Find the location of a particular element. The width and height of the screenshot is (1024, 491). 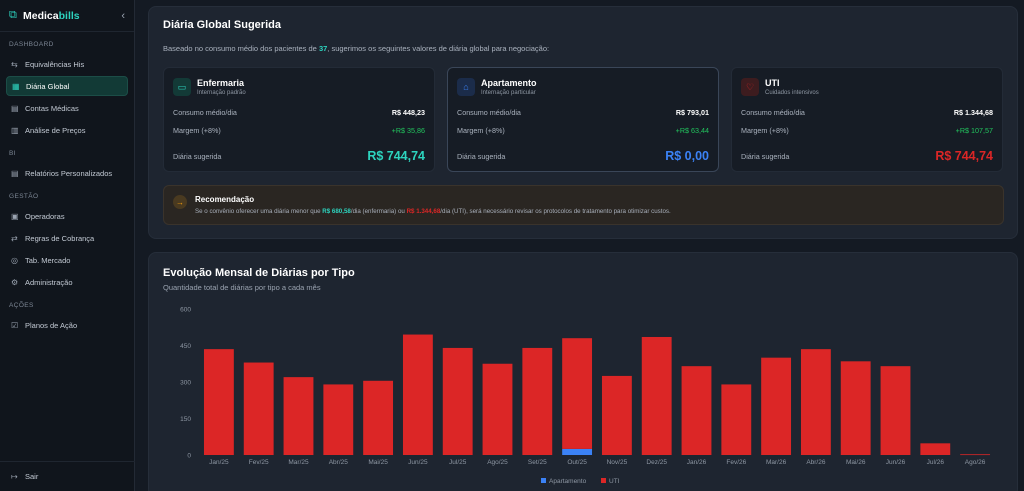

margem-row: Margem (+8%) +R$ 107,57 is located at coordinates (867, 130).